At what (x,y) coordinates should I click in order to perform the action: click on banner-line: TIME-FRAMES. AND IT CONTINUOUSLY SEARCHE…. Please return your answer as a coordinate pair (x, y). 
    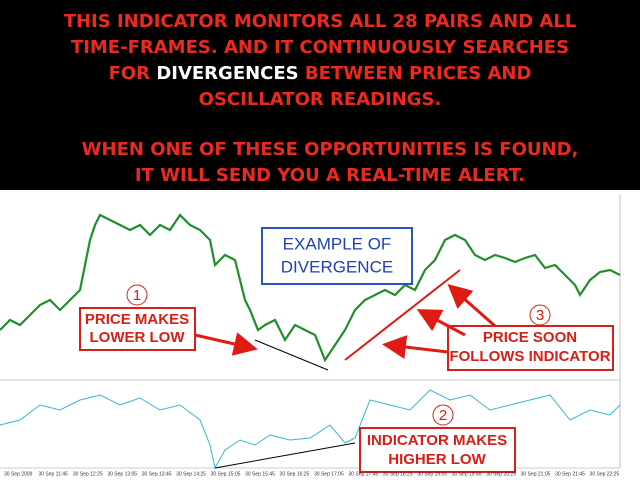
    Looking at the image, I should click on (320, 47).